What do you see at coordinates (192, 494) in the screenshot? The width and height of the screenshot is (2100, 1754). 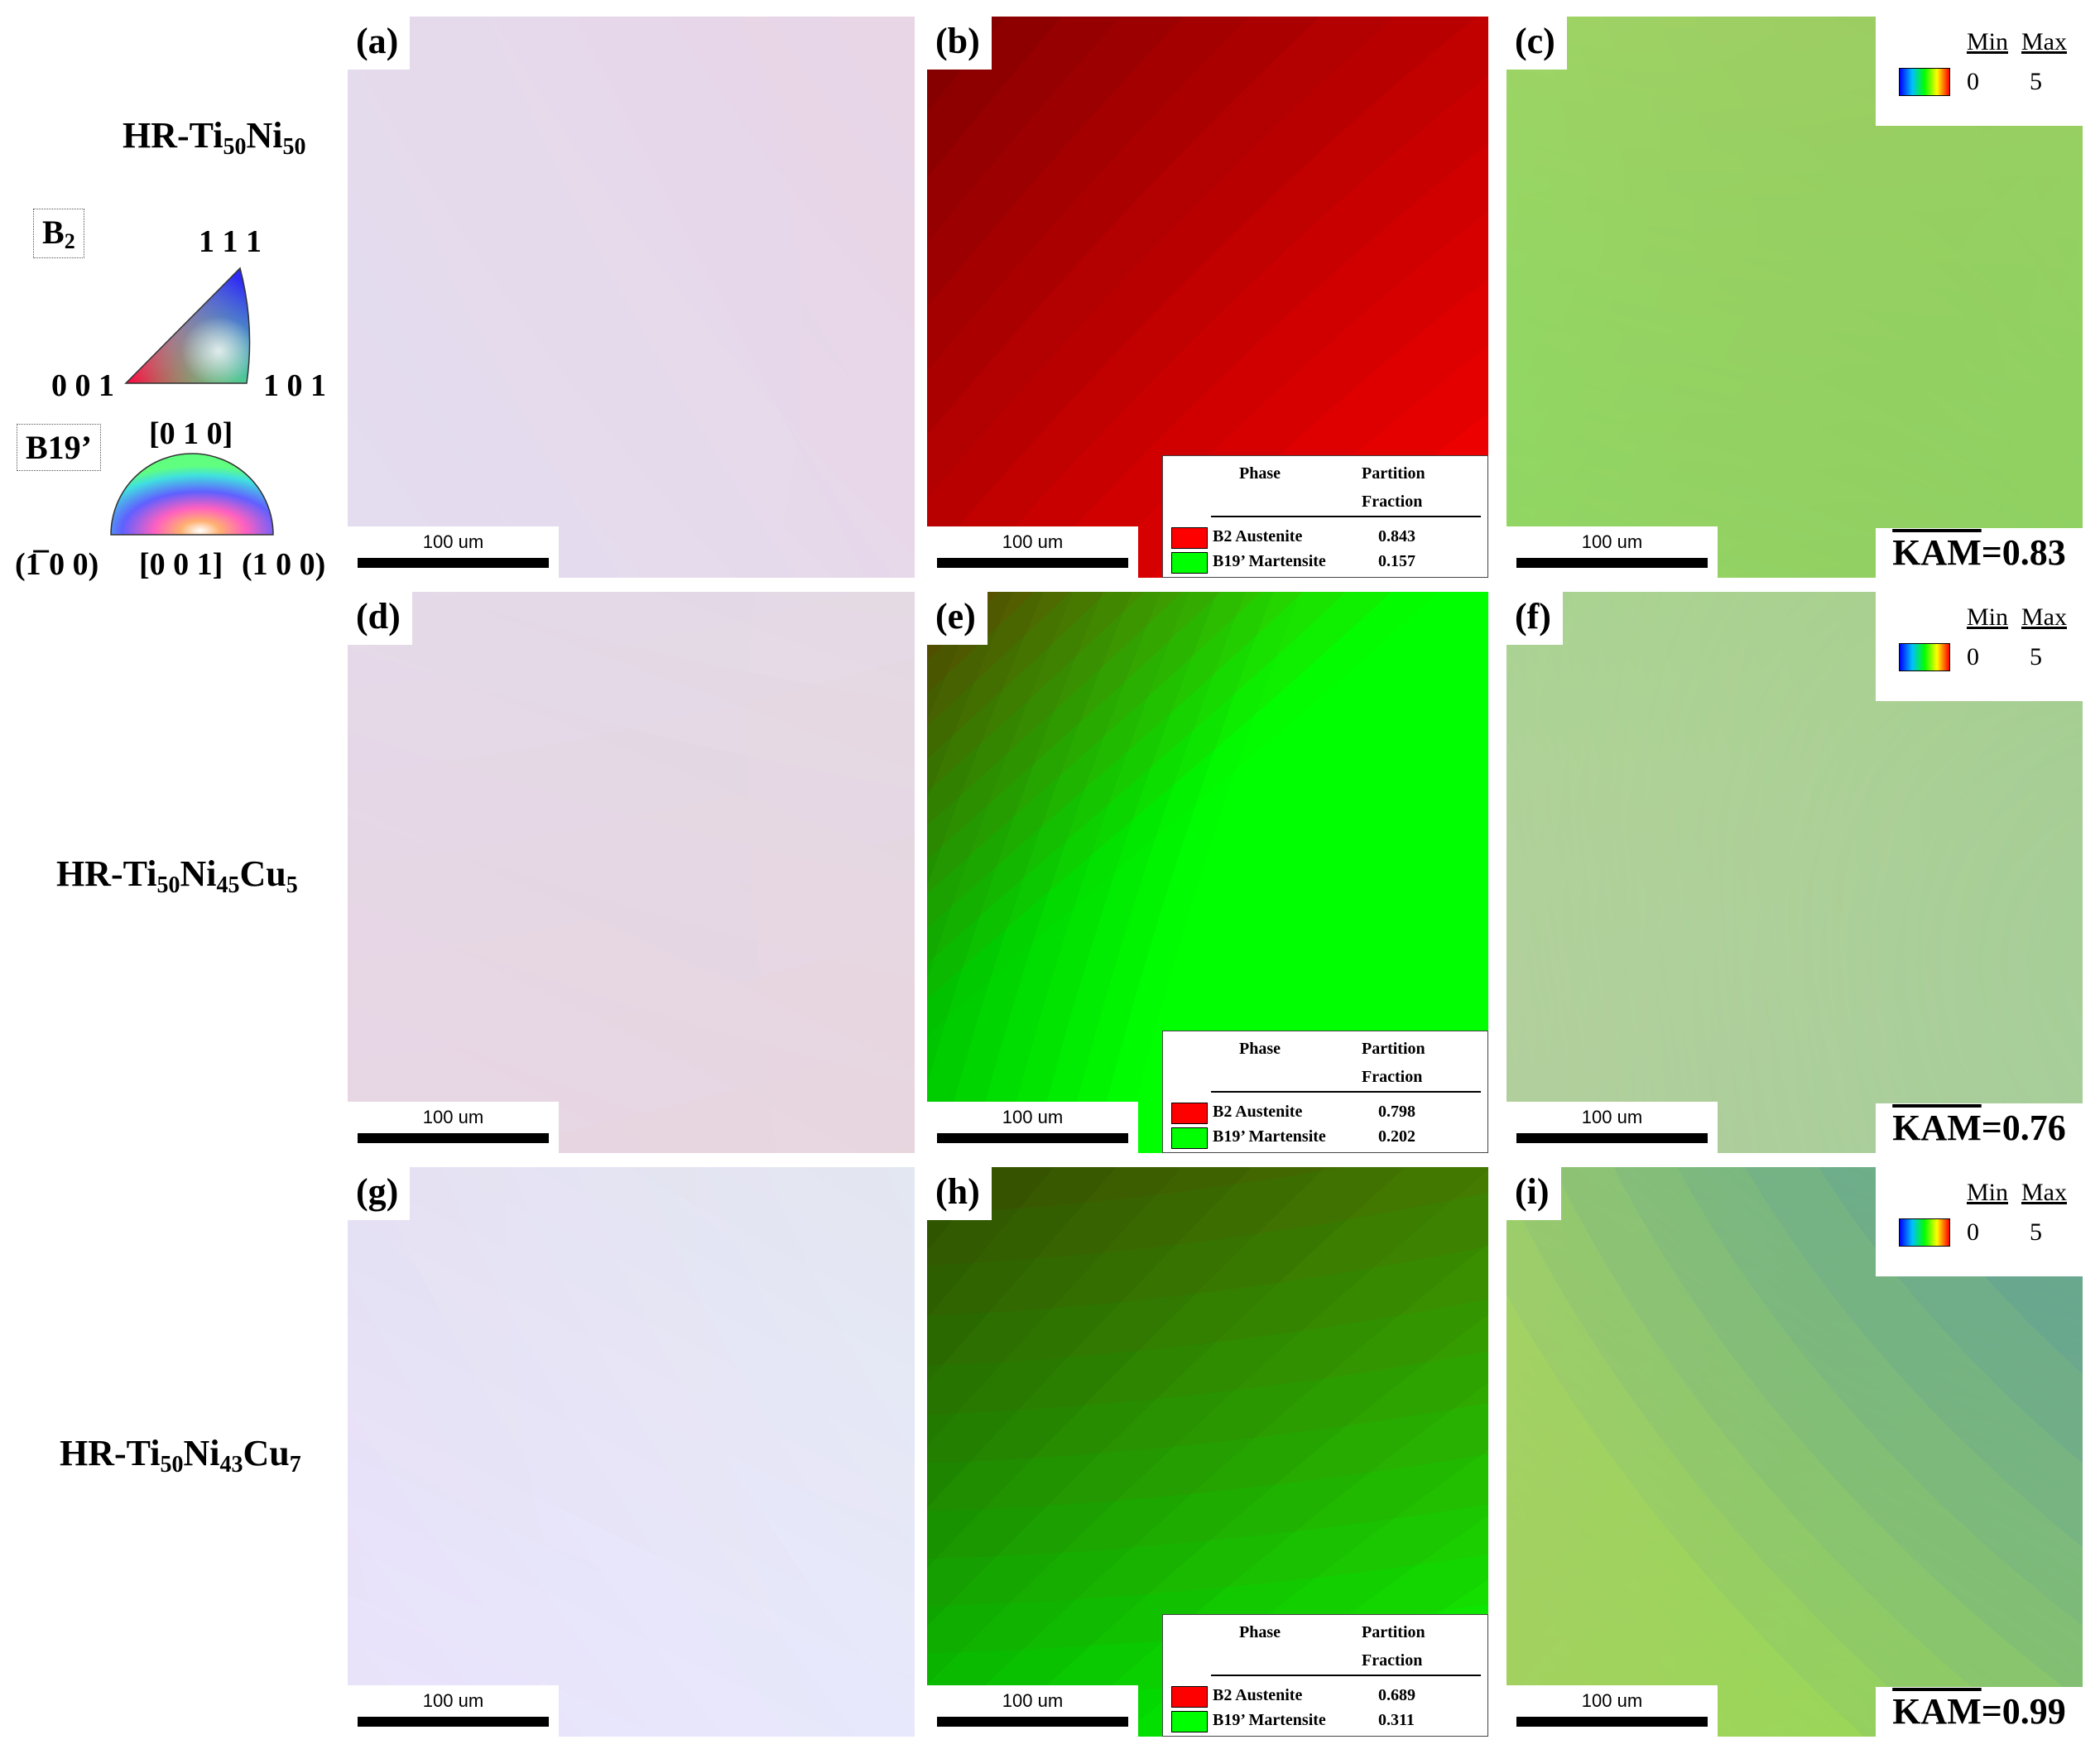 I see `b19-ipf-semicircle` at bounding box center [192, 494].